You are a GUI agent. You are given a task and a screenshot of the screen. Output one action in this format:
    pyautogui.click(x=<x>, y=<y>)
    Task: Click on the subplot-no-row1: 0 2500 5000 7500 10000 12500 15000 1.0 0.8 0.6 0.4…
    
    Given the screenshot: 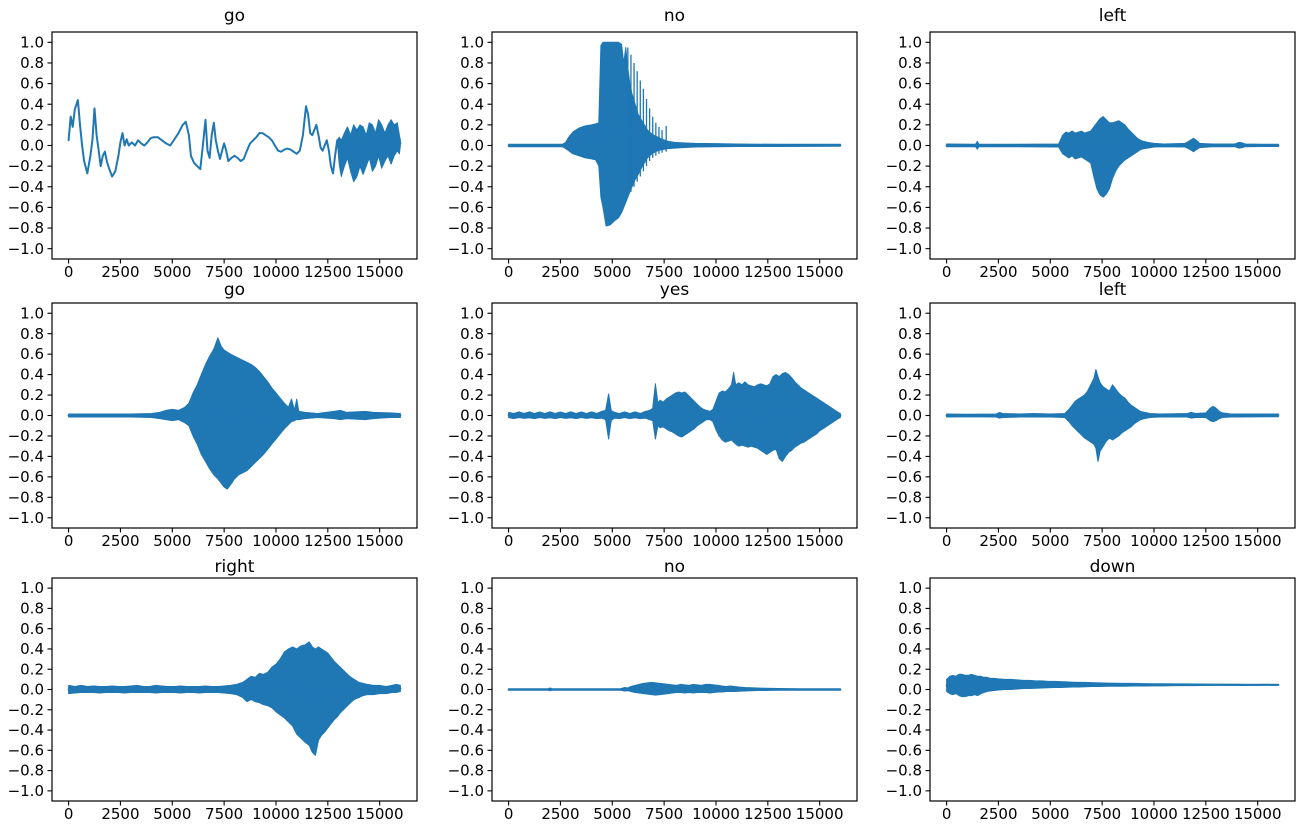 What is the action you would take?
    pyautogui.click(x=659, y=139)
    